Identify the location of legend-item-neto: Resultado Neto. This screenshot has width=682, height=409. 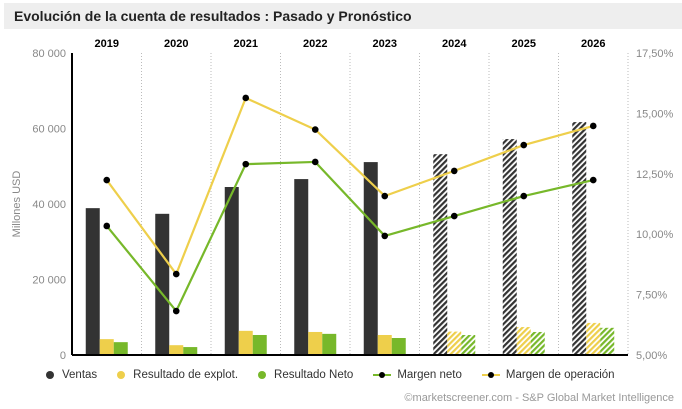
(305, 375).